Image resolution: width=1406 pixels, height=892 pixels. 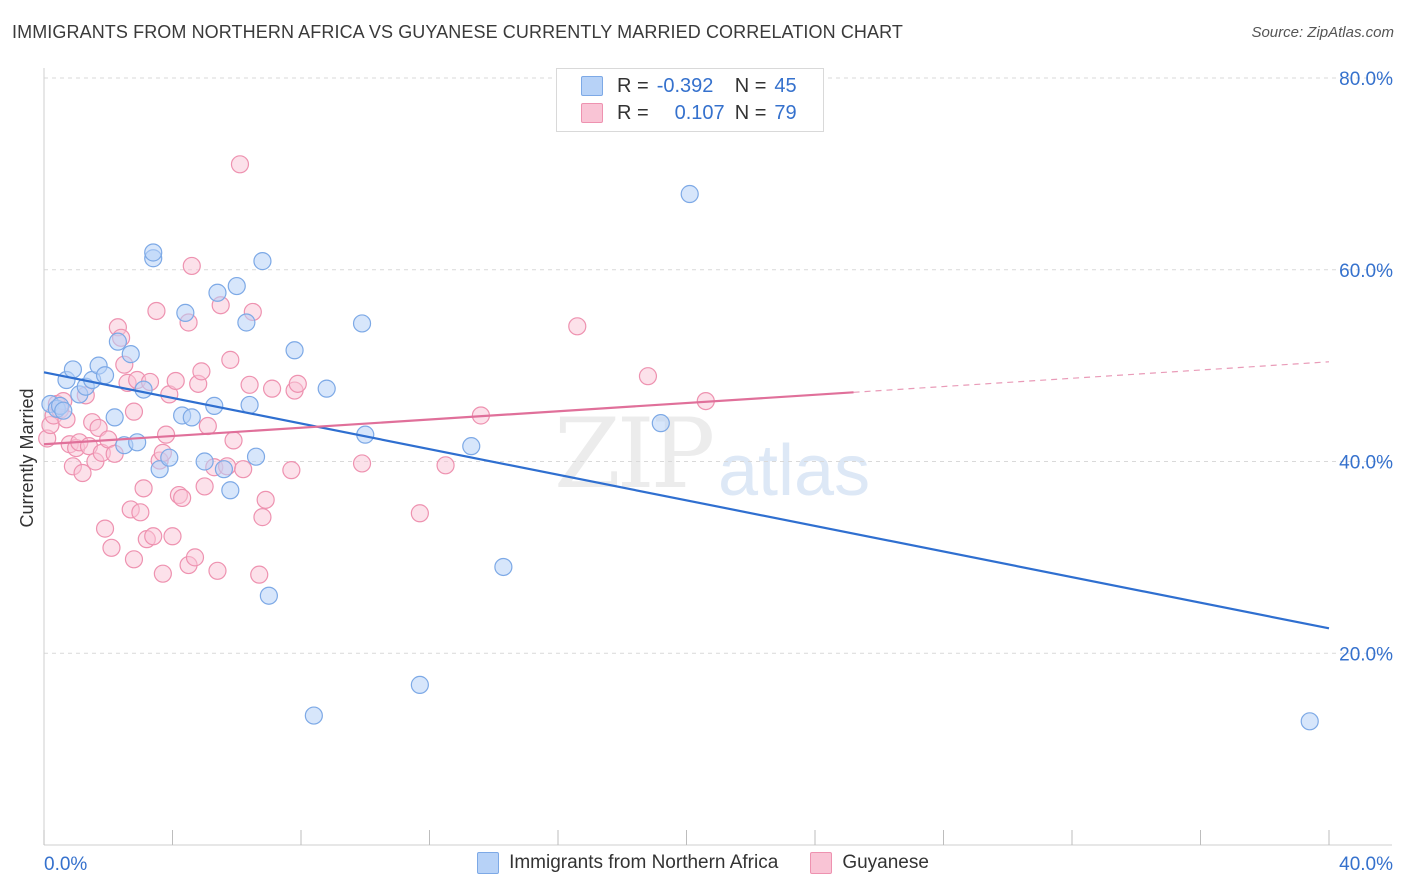 I want to click on legend-swatch-blue, so click(x=488, y=863).